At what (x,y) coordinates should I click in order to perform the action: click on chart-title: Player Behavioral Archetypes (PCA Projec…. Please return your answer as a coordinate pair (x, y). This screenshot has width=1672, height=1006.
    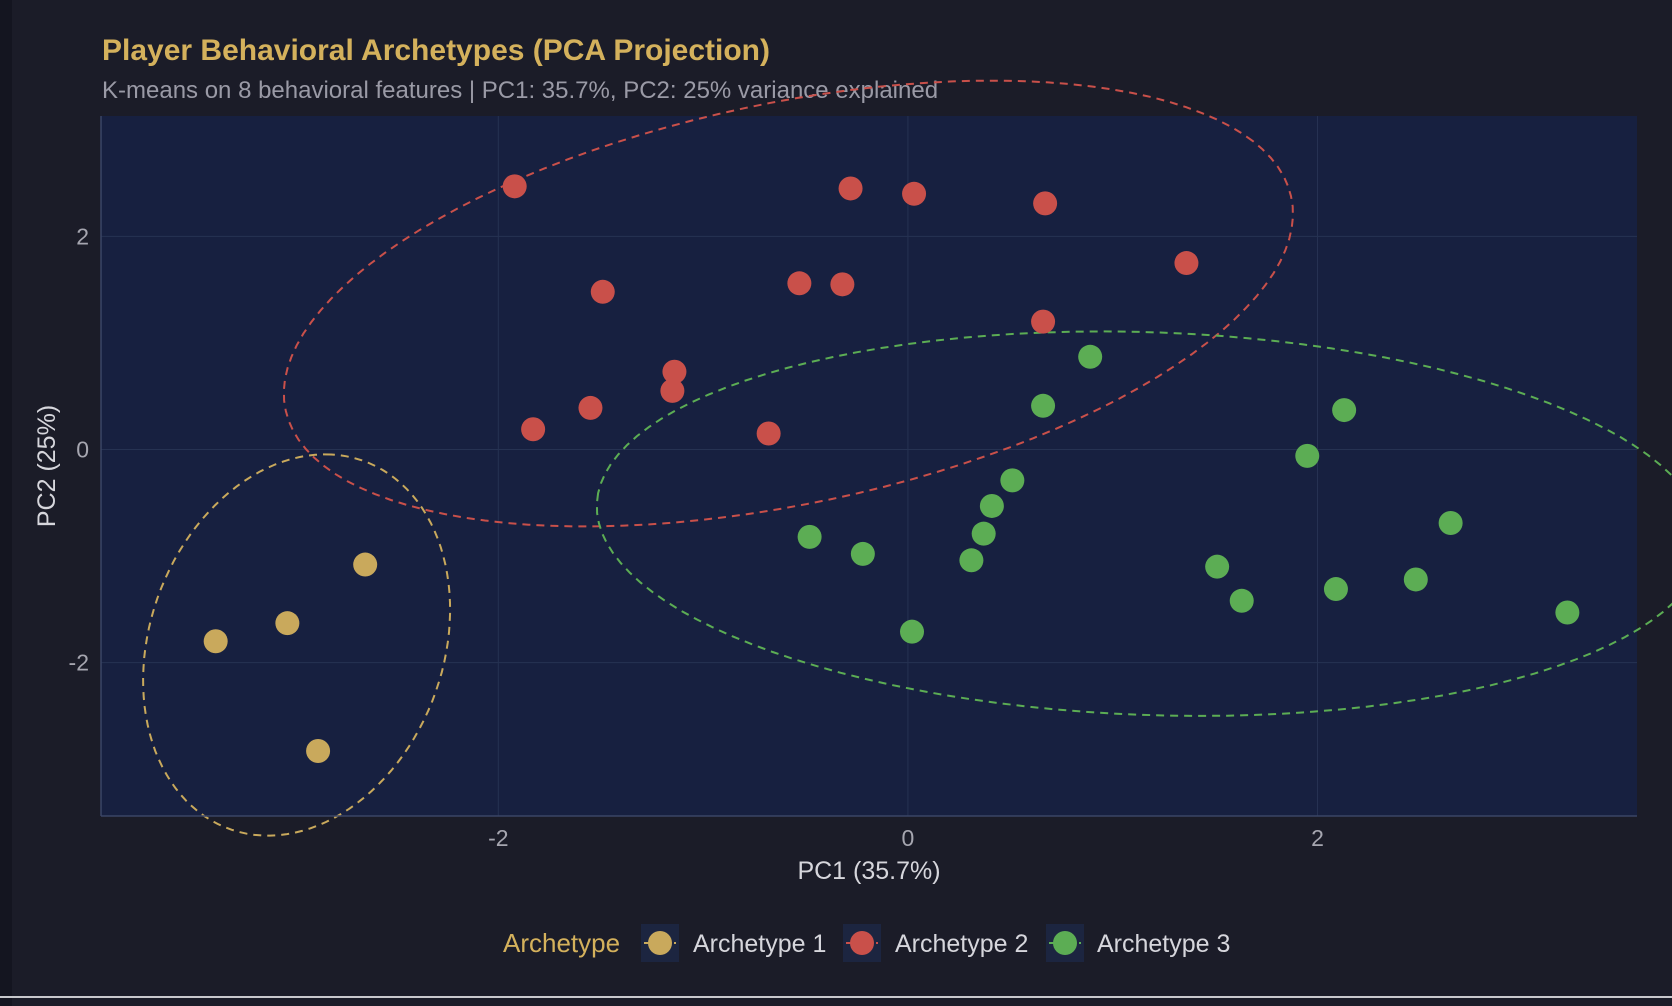
    Looking at the image, I should click on (436, 50).